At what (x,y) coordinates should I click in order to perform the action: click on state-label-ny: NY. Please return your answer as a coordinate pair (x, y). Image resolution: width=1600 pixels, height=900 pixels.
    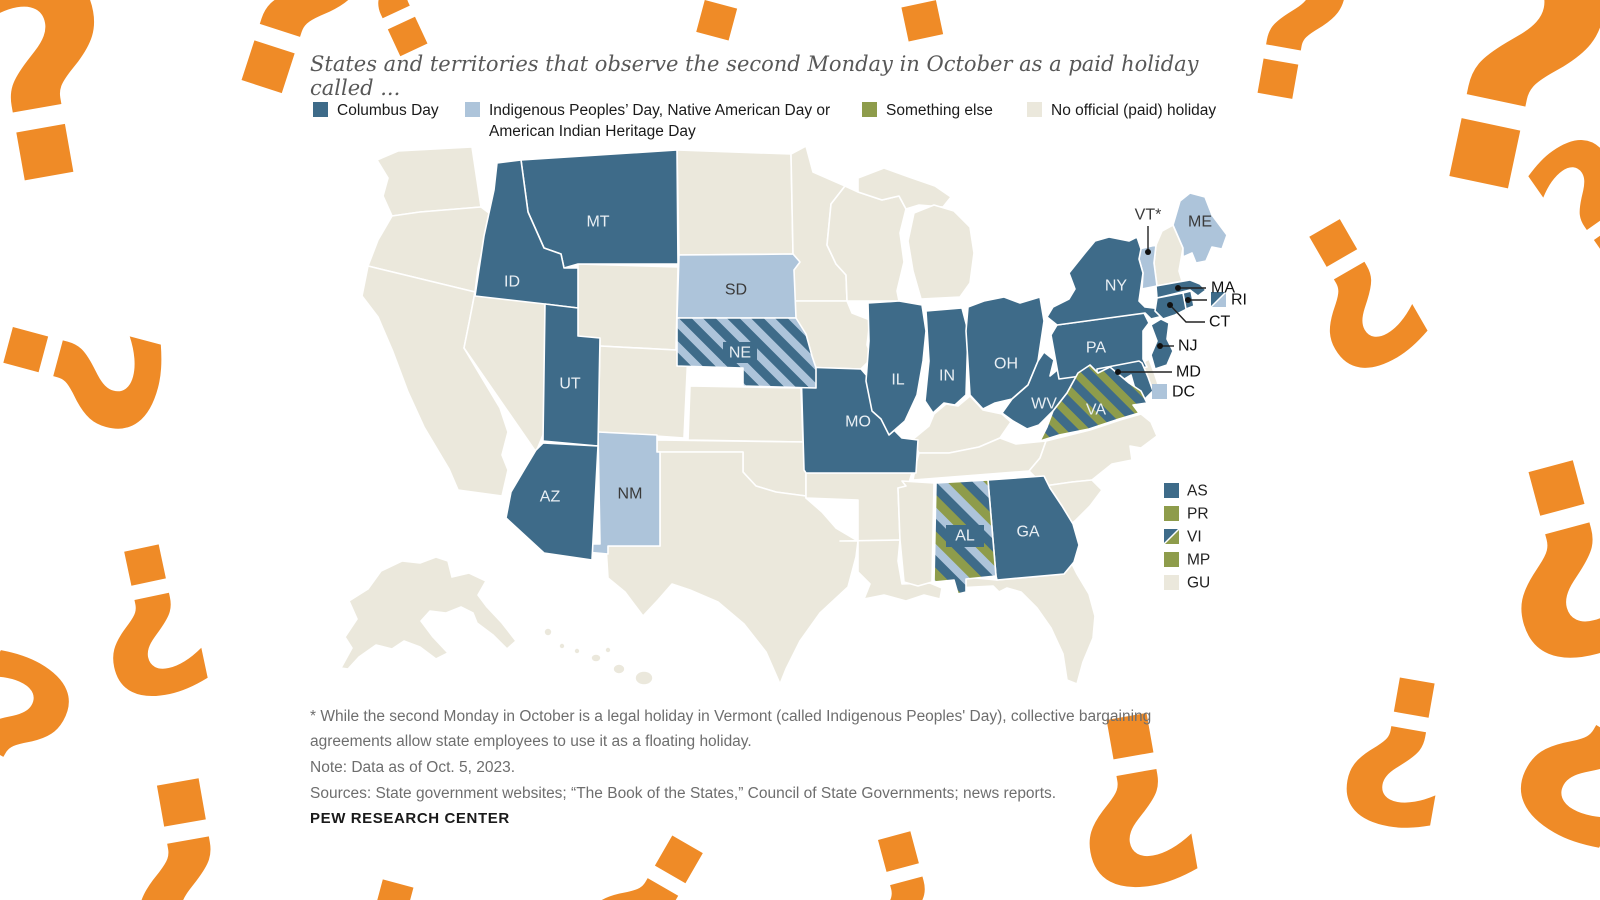
    Looking at the image, I should click on (1116, 286).